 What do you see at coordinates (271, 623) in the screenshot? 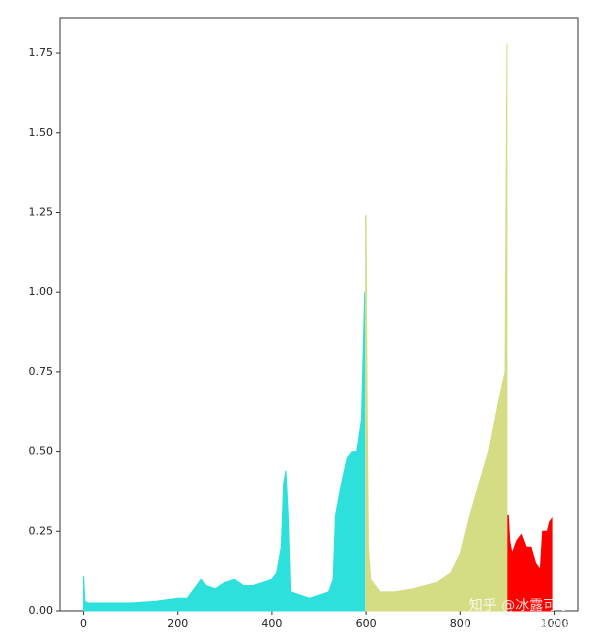
I see `x-tick-label: 400` at bounding box center [271, 623].